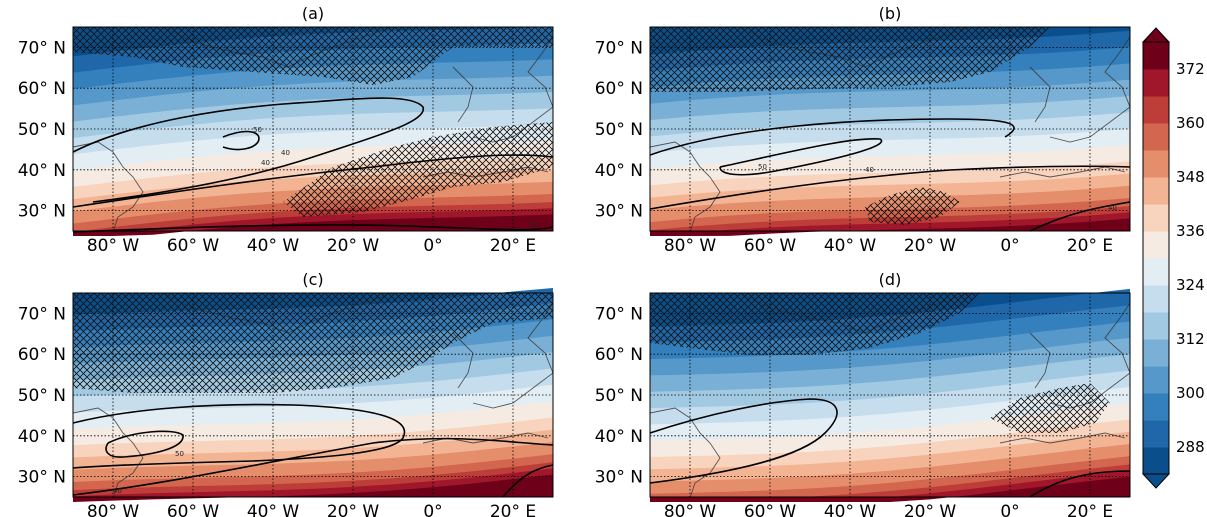 The image size is (1207, 517). I want to click on colorbar-tick-label: 300, so click(1190, 393).